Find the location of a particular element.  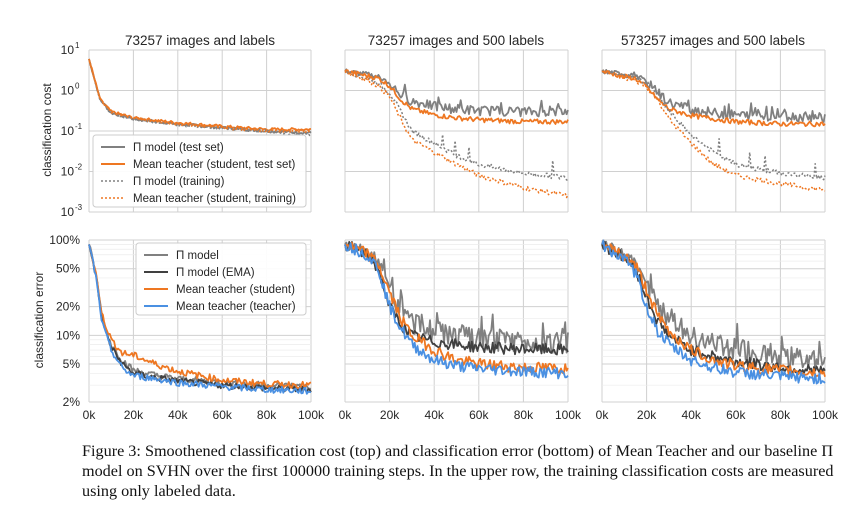

panel-r2-c1: 0k 20k 40k 60k 80k 100k 100% 50% 20% 10% 5% 2% is located at coordinates (187, 327).